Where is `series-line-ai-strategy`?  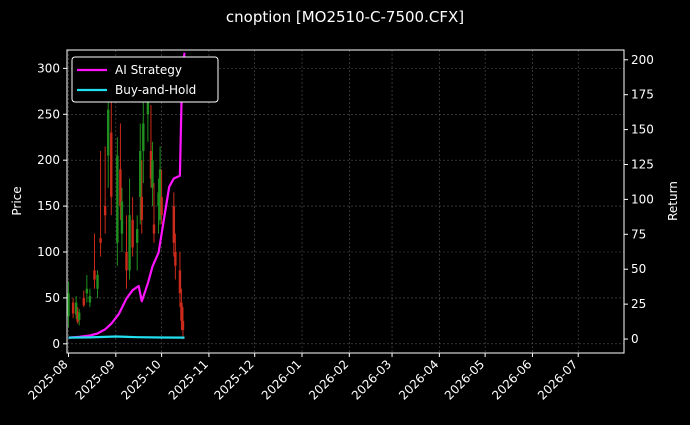 series-line-ai-strategy is located at coordinates (127, 195).